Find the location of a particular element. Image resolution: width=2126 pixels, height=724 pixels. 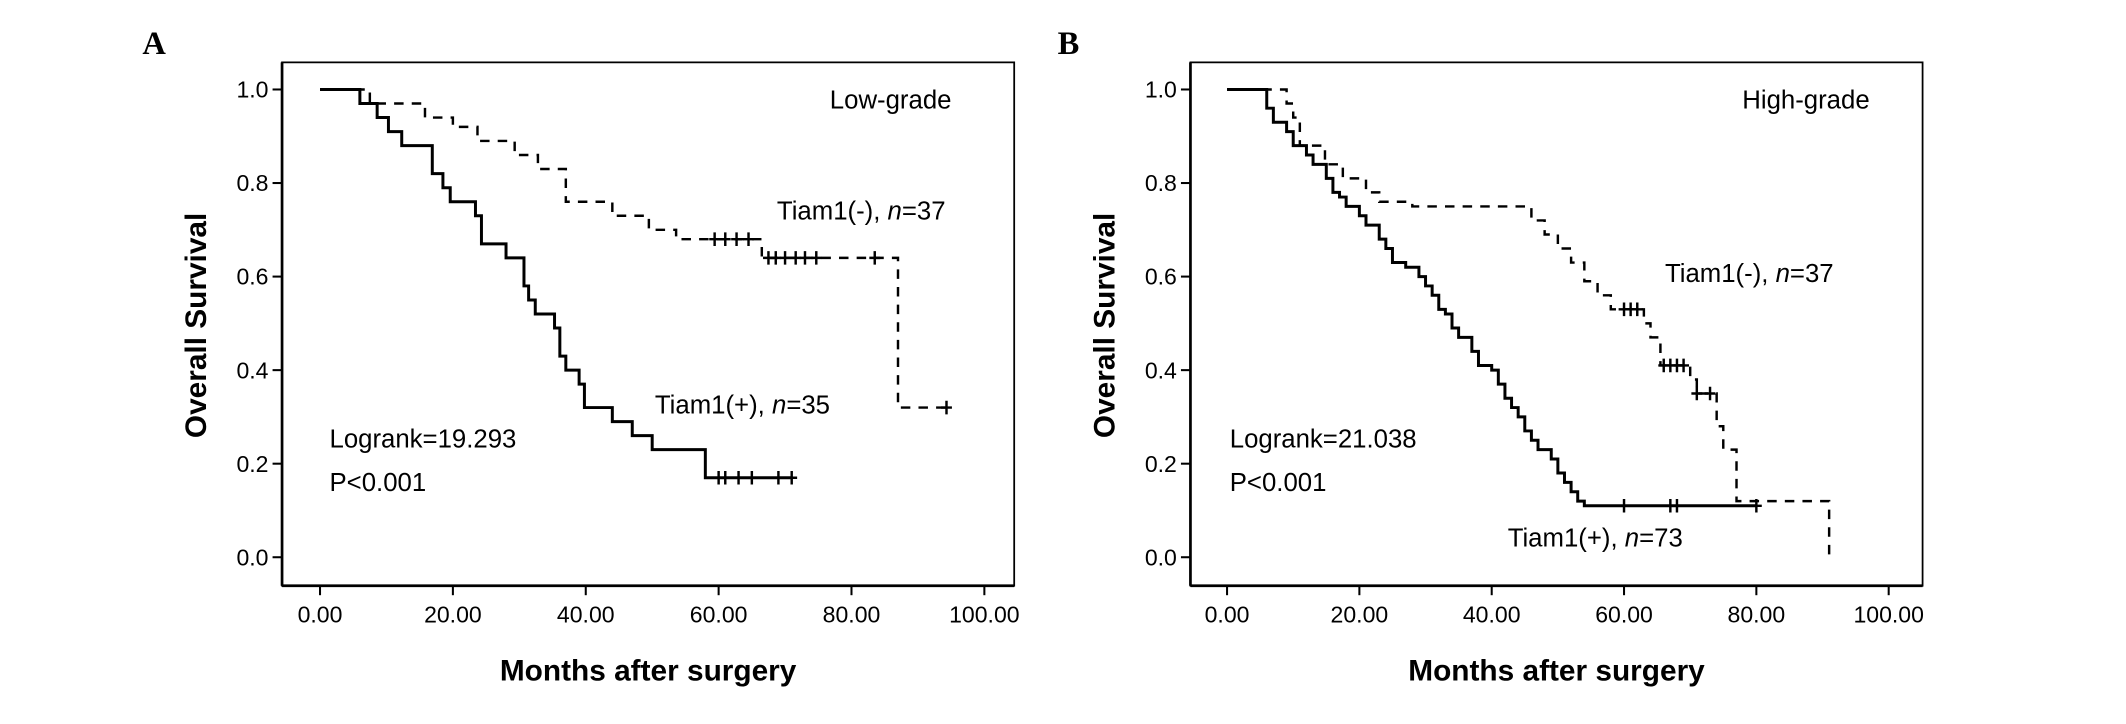

logrank-stat: Logrank=21.038 is located at coordinates (1323, 439).